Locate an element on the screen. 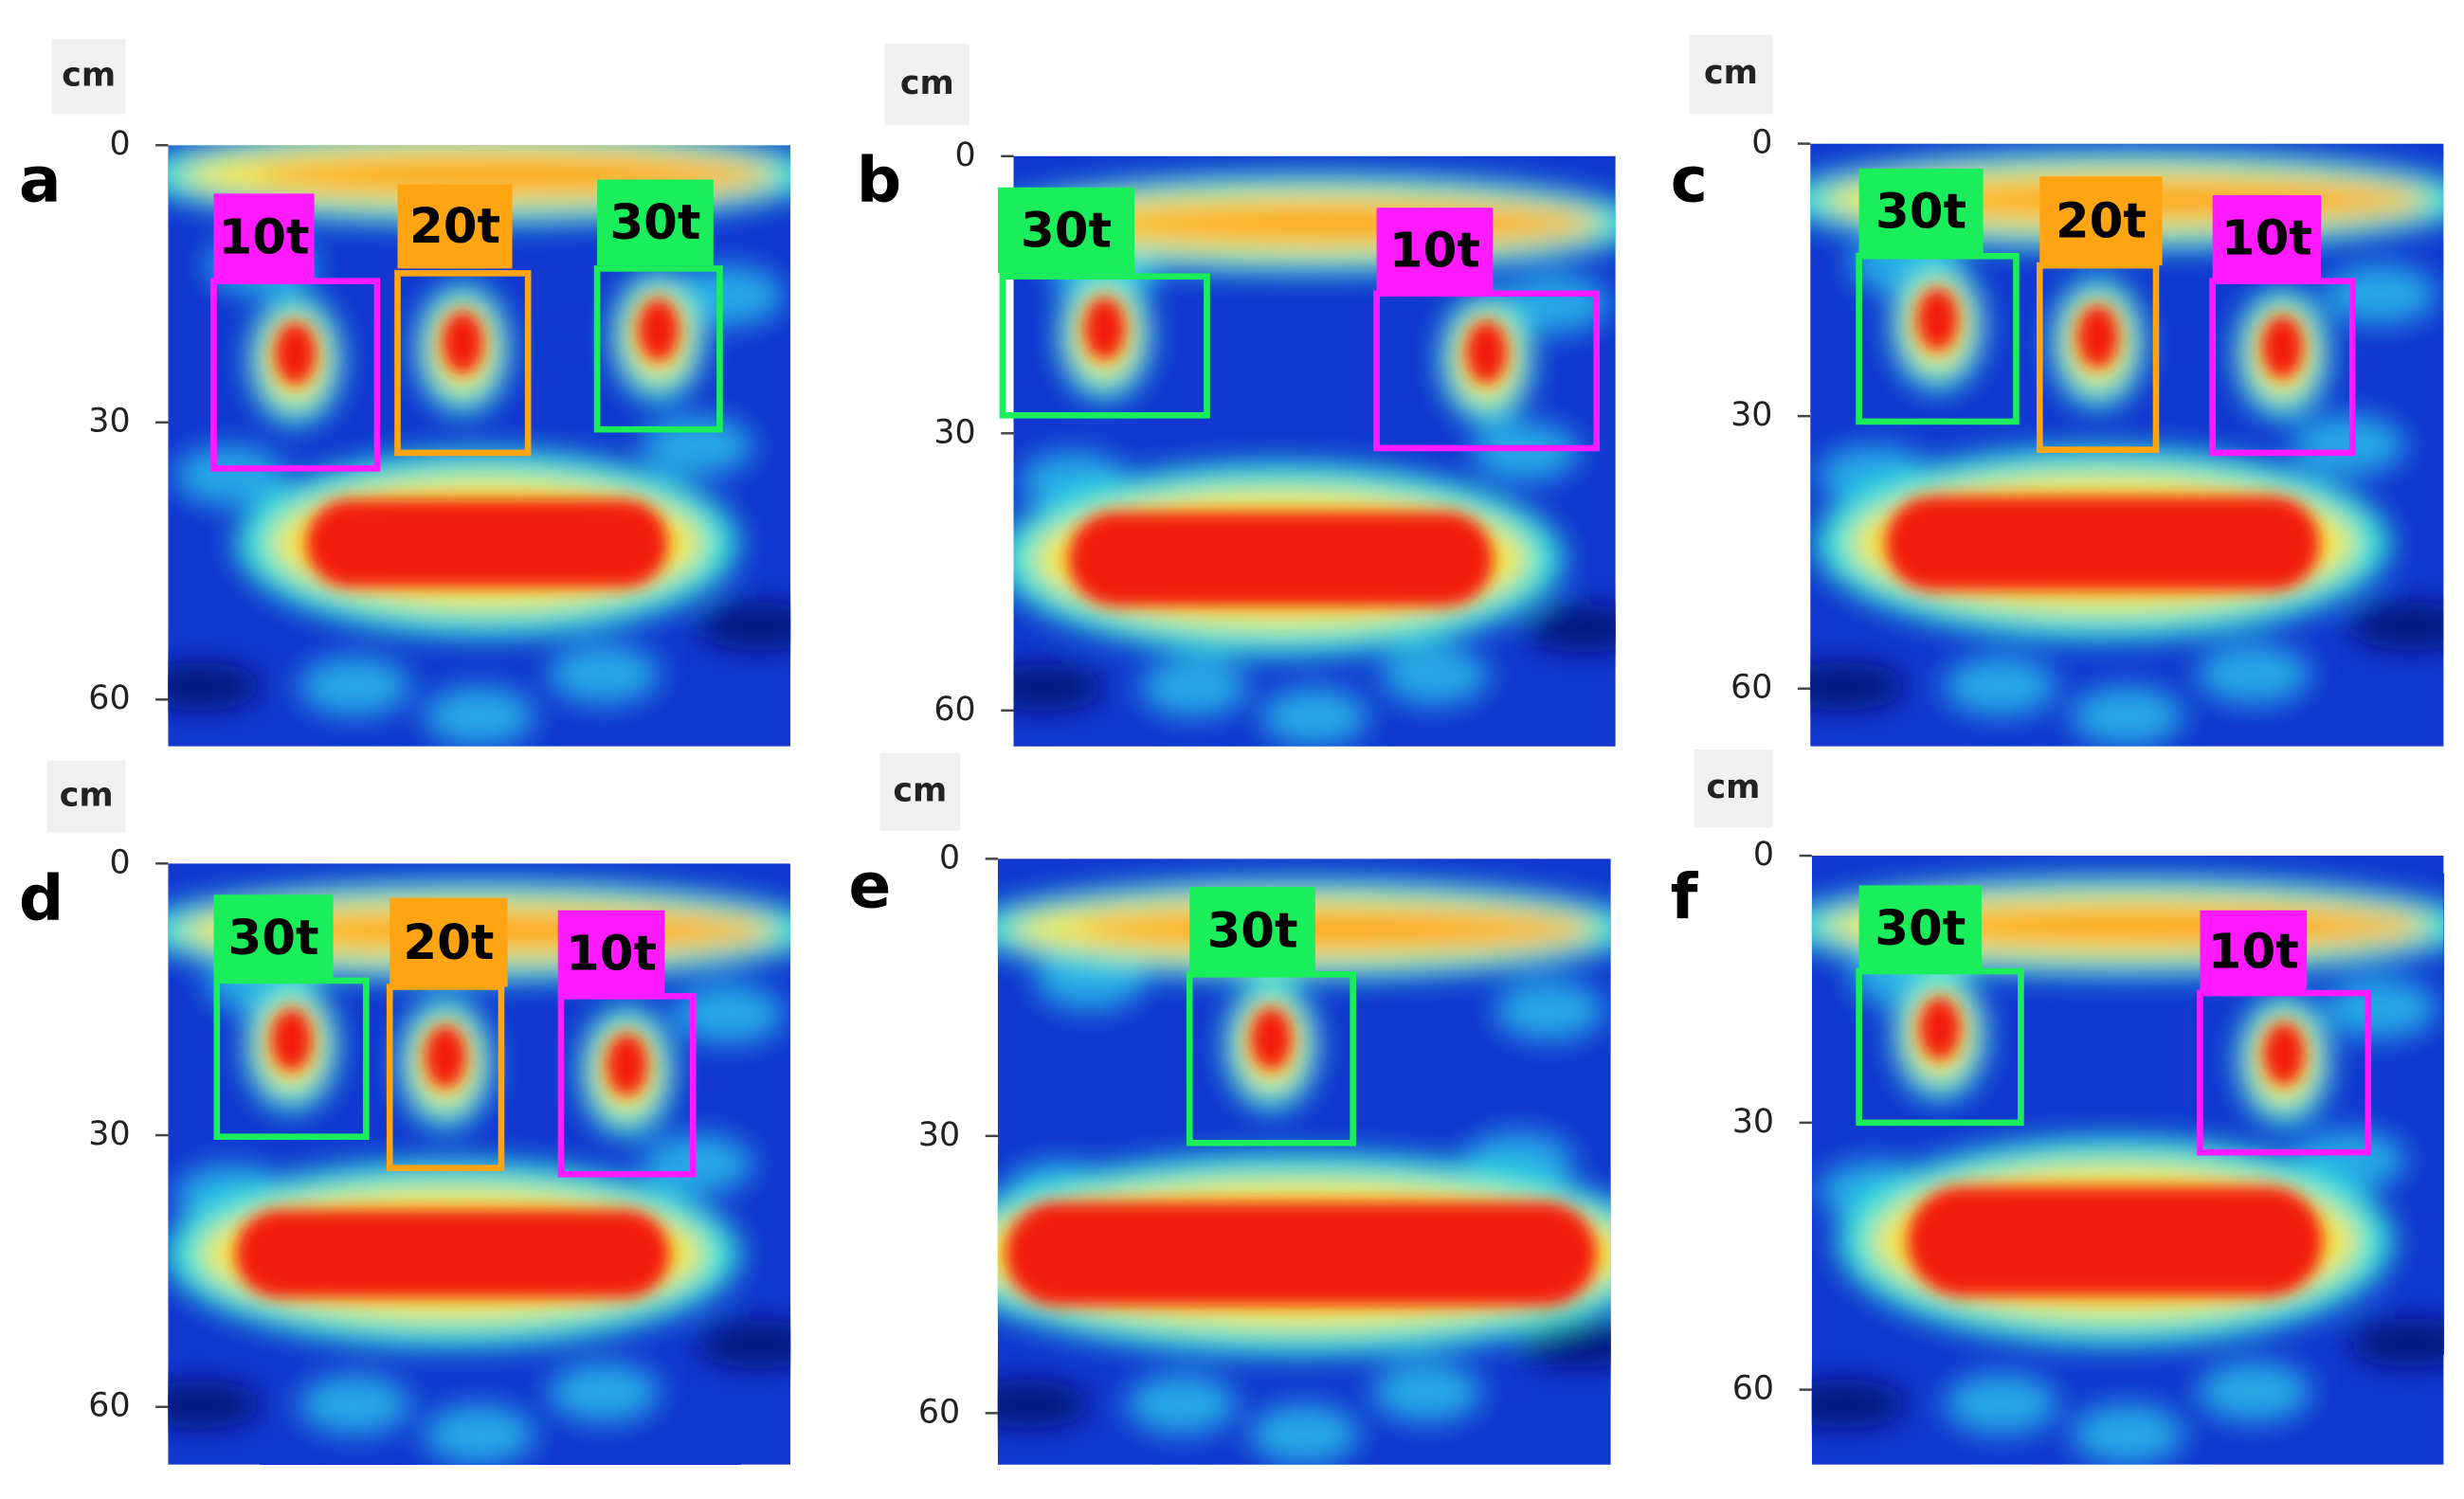  panel: a cm 0 30 60 10t 20t 30t is located at coordinates (405, 393).